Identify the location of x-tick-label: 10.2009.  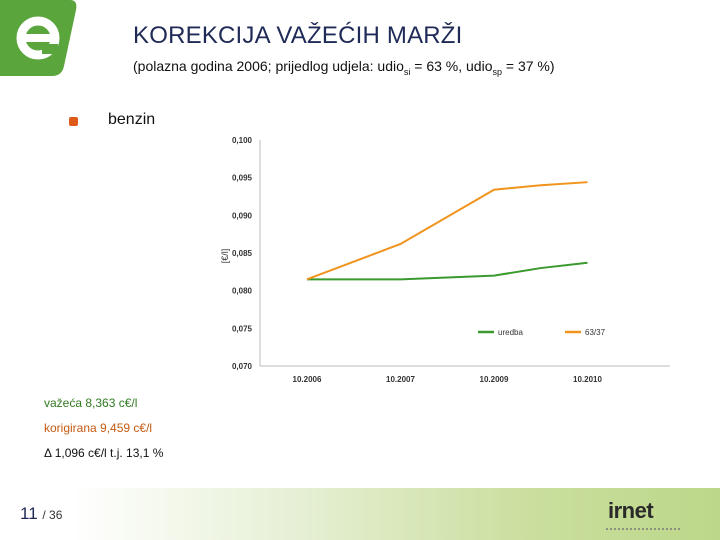
(494, 379).